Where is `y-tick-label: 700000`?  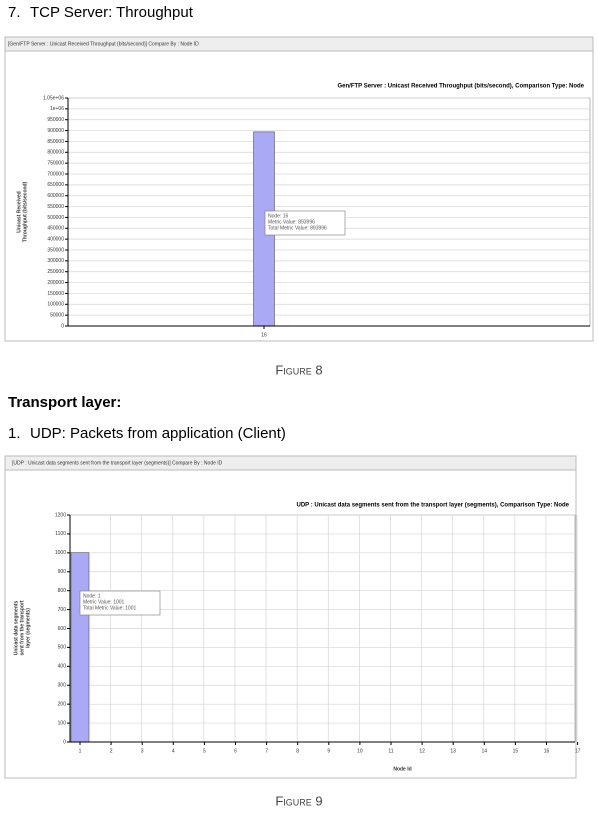
y-tick-label: 700000 is located at coordinates (55, 174).